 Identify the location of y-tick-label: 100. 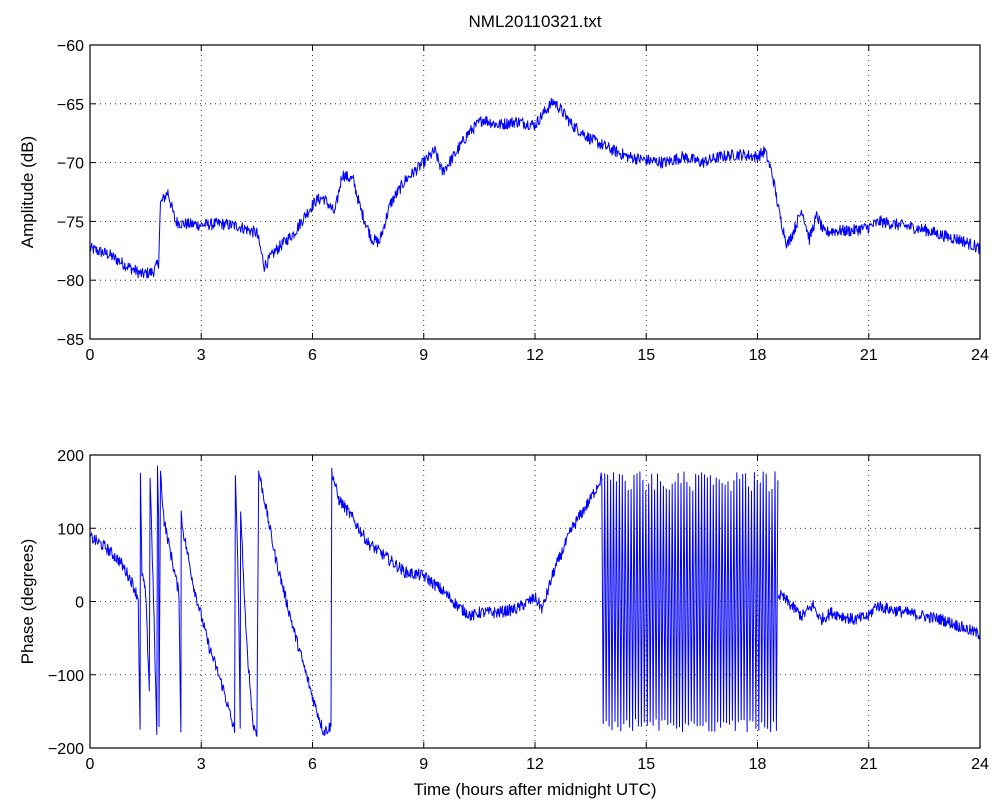
(70, 529).